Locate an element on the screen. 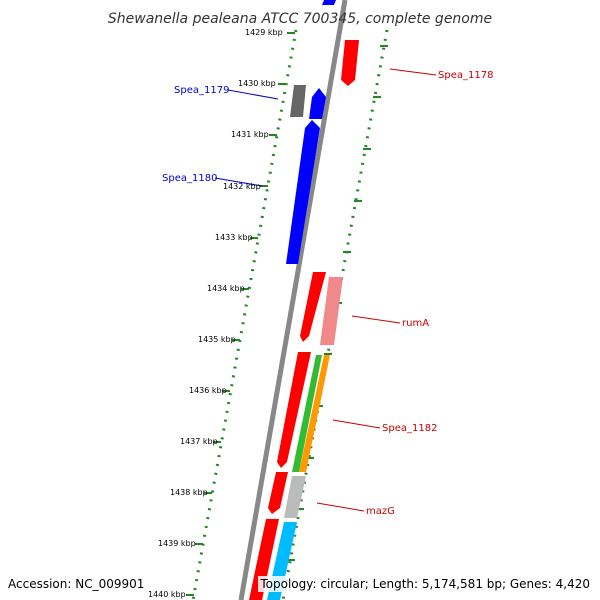 The width and height of the screenshot is (600, 600). tick-label: 1436 kbp is located at coordinates (208, 390).